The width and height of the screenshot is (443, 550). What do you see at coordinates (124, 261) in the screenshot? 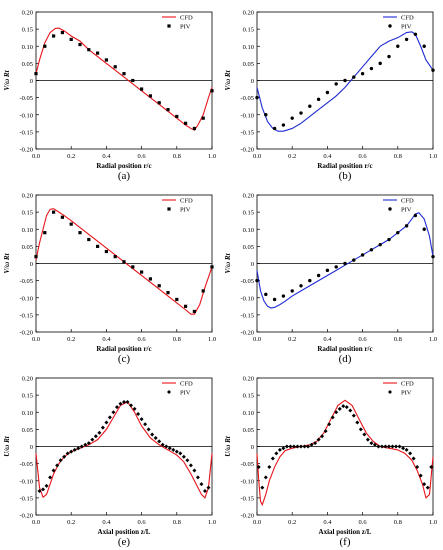
I see `series-line-cfd` at bounding box center [124, 261].